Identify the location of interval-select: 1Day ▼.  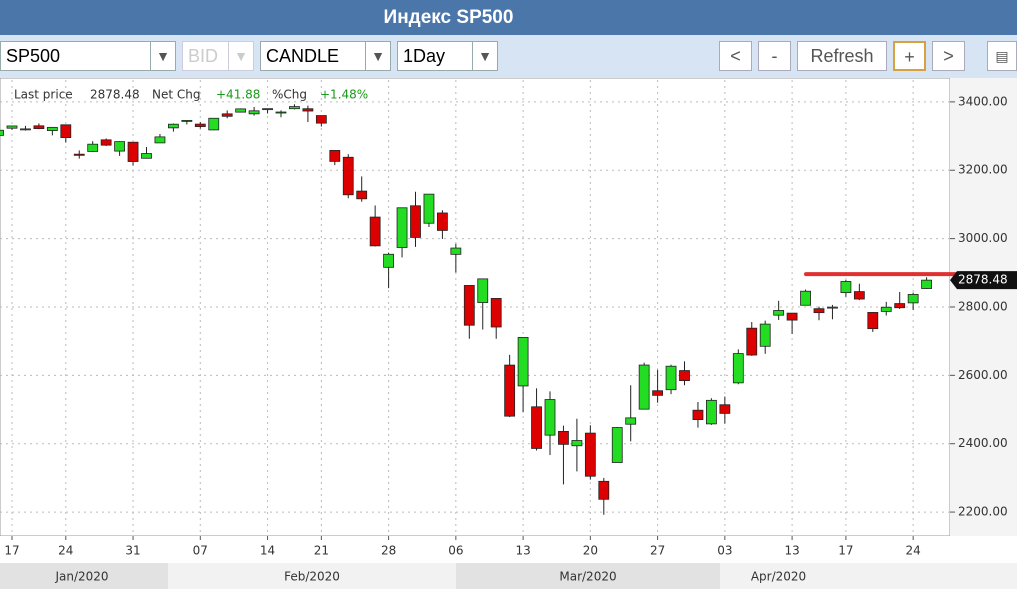
(447, 56).